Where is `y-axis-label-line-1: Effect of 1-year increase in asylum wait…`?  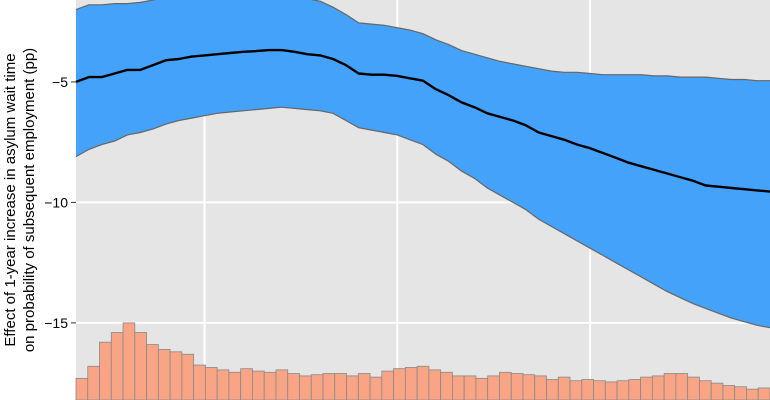
y-axis-label-line-1: Effect of 1-year increase in asylum wait… is located at coordinates (10, 199).